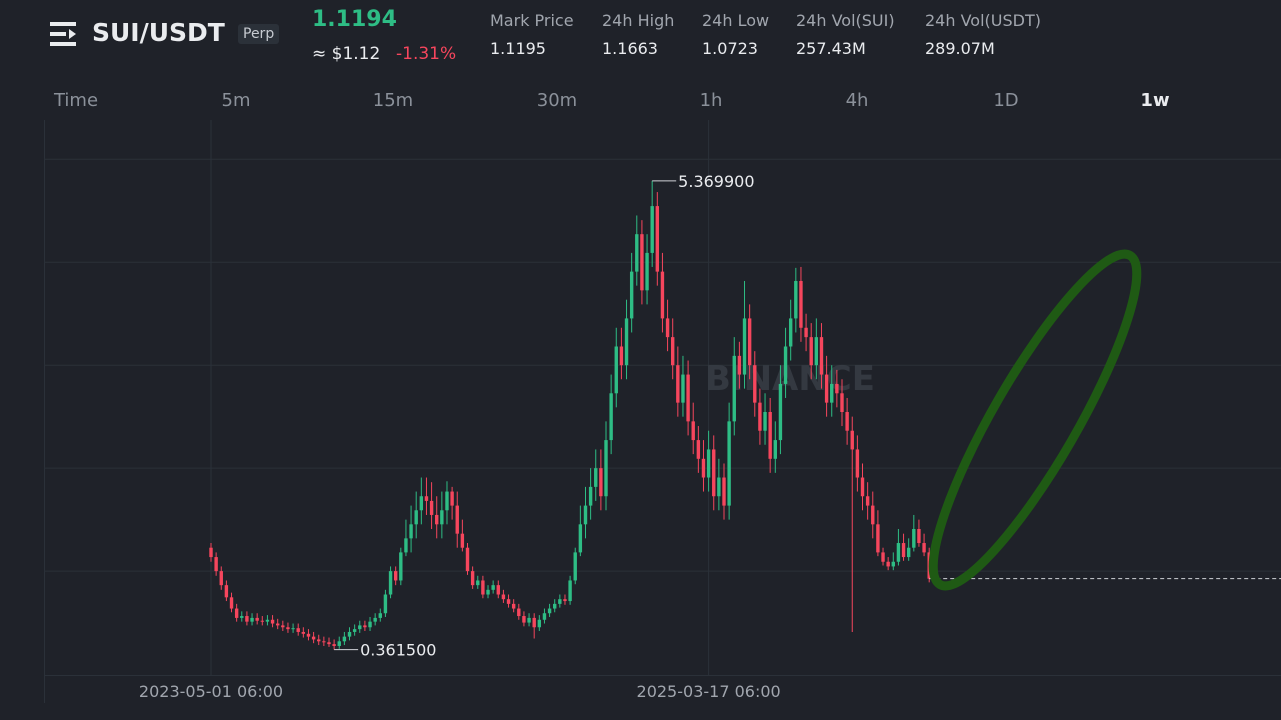 Image resolution: width=1281 pixels, height=720 pixels. I want to click on interval-tab: Time, so click(75, 100).